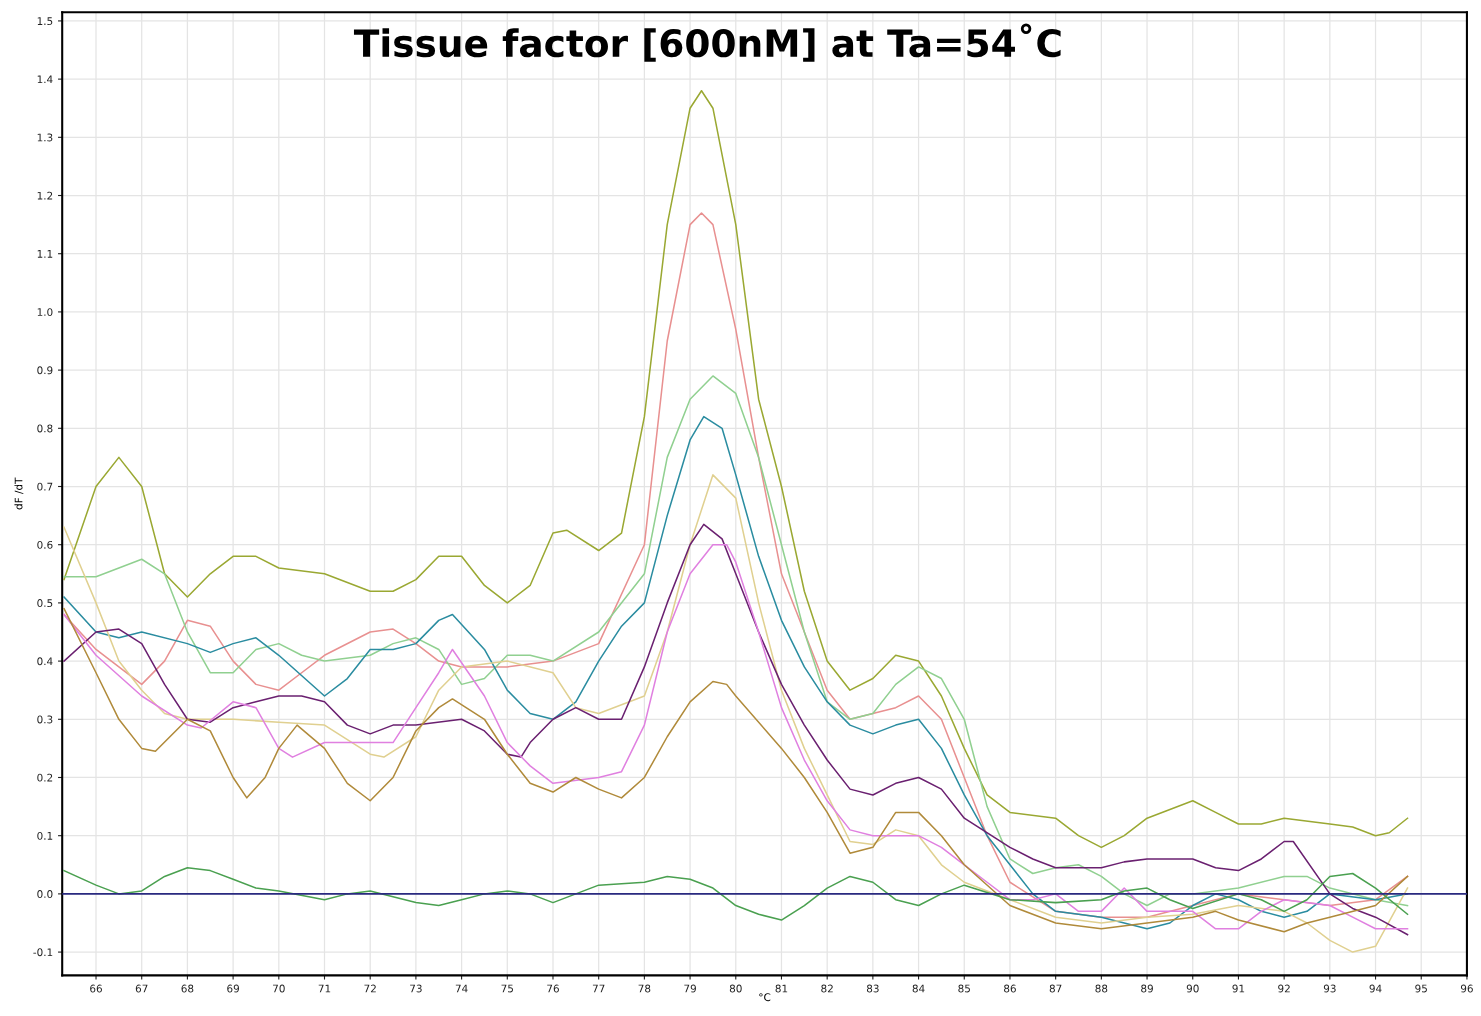  Describe the element at coordinates (45, 254) in the screenshot. I see `y-tick-label: 1.1` at that location.